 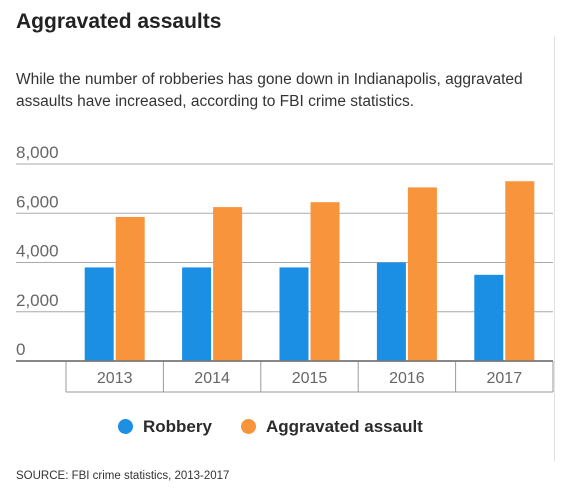 What do you see at coordinates (407, 378) in the screenshot?
I see `x-tick-label: 2016` at bounding box center [407, 378].